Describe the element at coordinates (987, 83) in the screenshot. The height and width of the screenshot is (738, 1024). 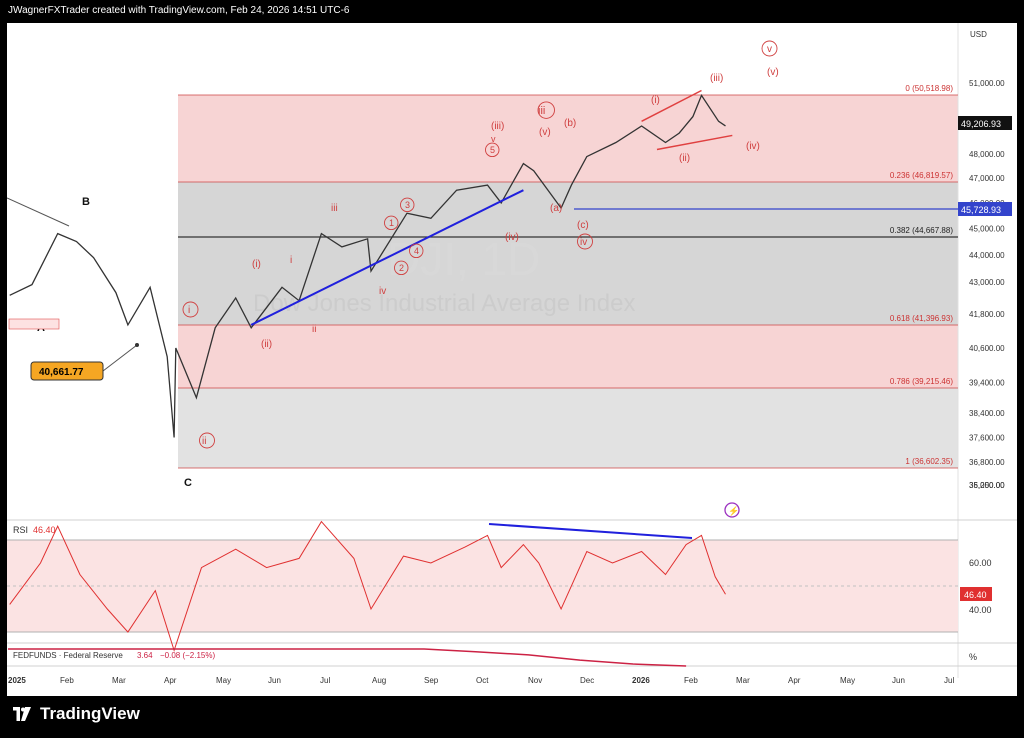
I see `price-tick-label: 51,000.00` at that location.